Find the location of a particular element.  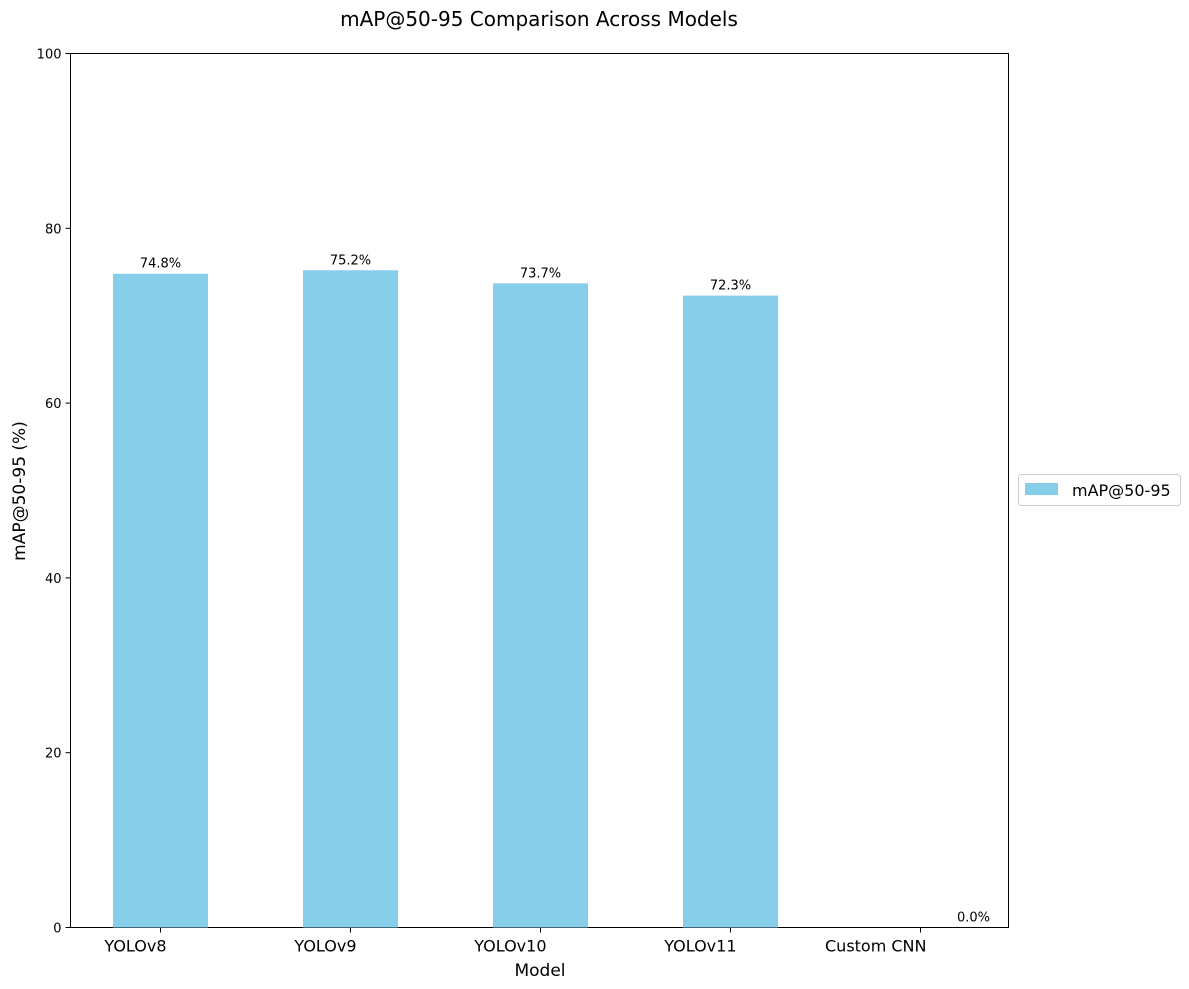

legend-frame is located at coordinates (1099, 490).